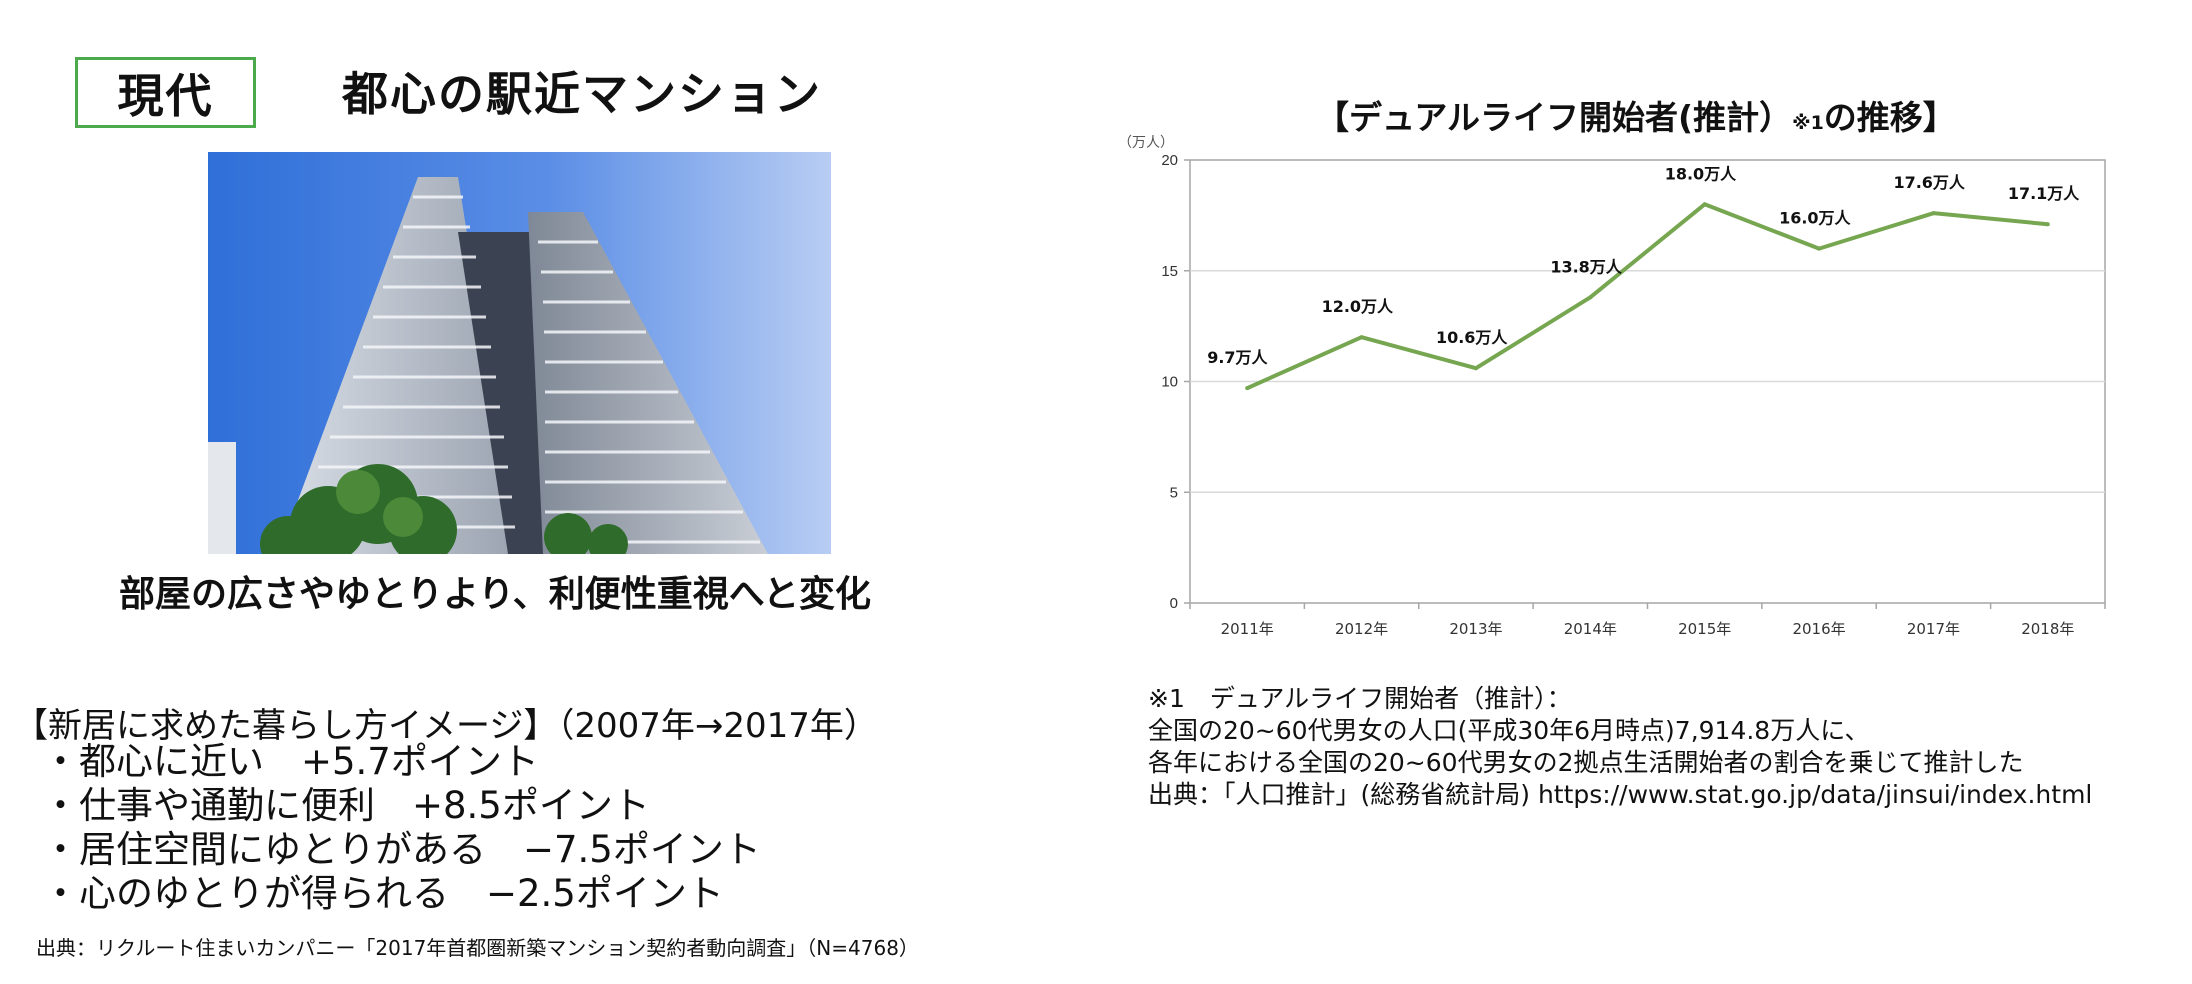  Describe the element at coordinates (1358, 306) in the screenshot. I see `data-label: 12.0万人` at that location.